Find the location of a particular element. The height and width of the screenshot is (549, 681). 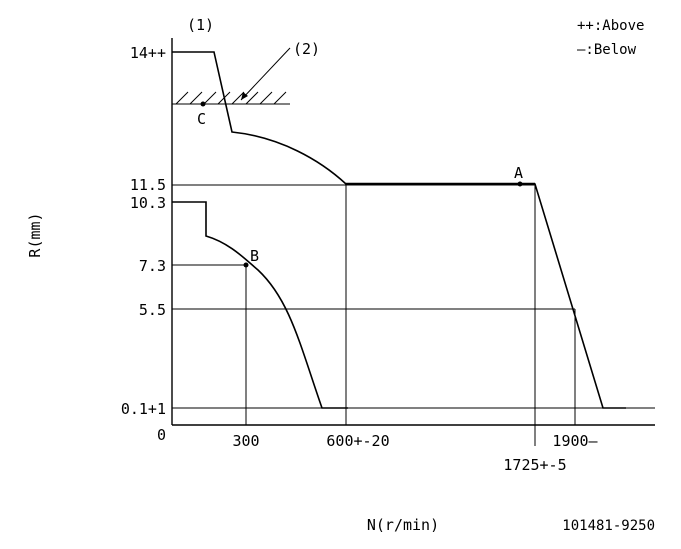

x-tick-600: 600+-20 is located at coordinates (357, 441).